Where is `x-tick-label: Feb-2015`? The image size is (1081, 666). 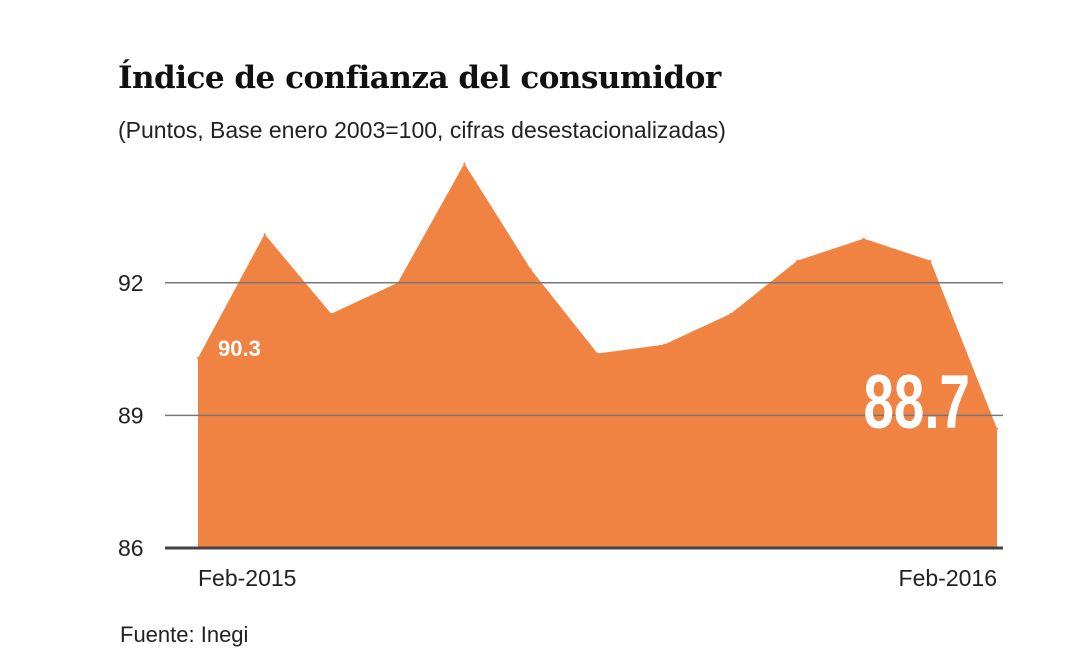
x-tick-label: Feb-2015 is located at coordinates (247, 578).